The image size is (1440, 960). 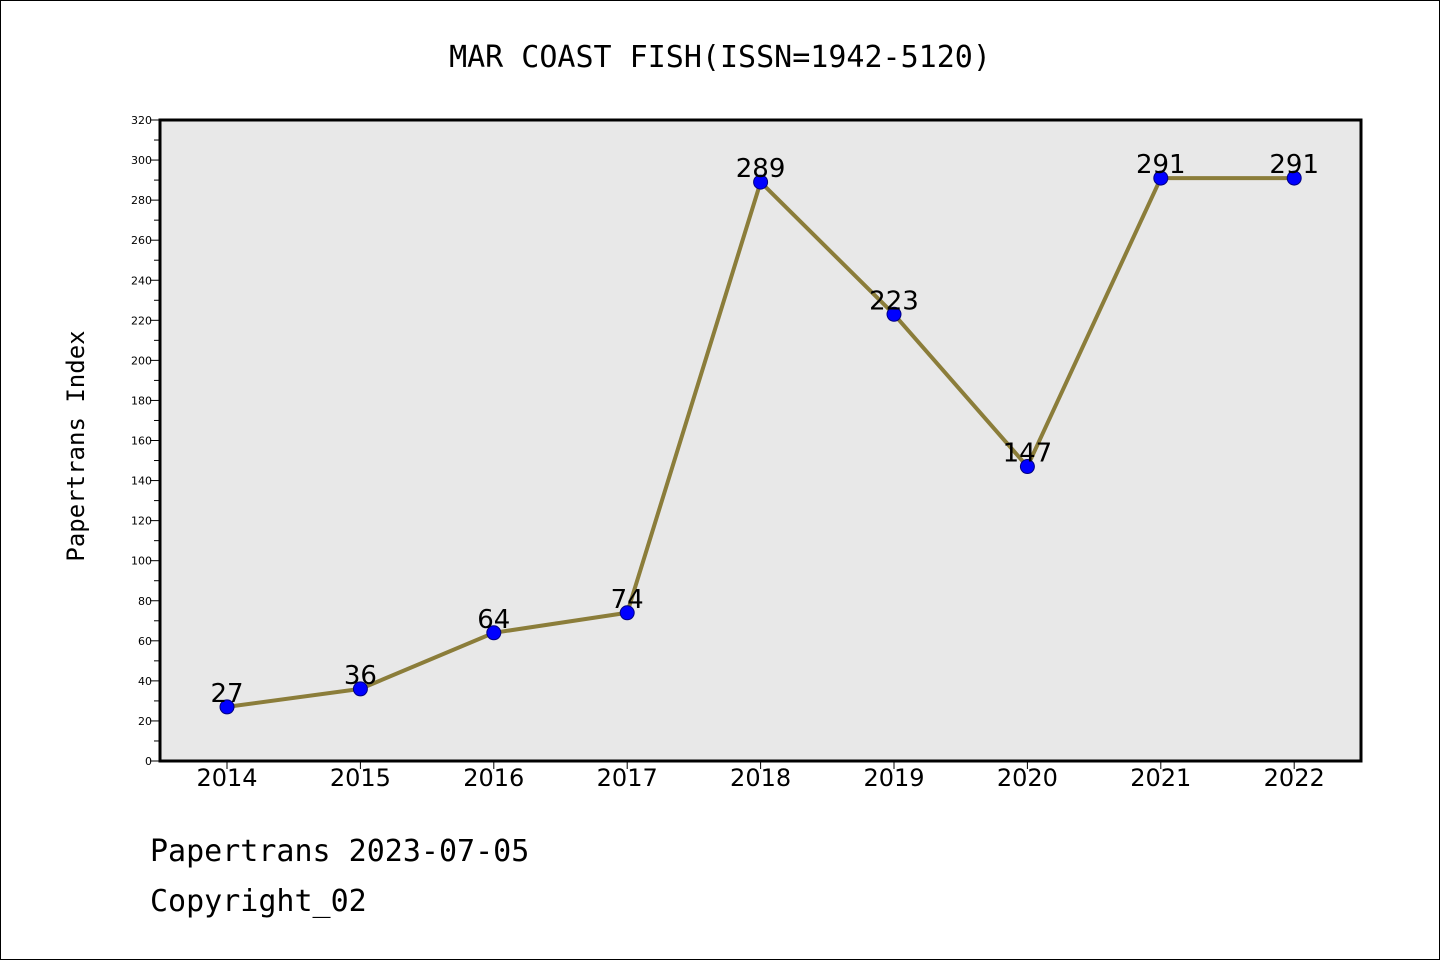 What do you see at coordinates (141, 561) in the screenshot?
I see `y-tick-label: 100` at bounding box center [141, 561].